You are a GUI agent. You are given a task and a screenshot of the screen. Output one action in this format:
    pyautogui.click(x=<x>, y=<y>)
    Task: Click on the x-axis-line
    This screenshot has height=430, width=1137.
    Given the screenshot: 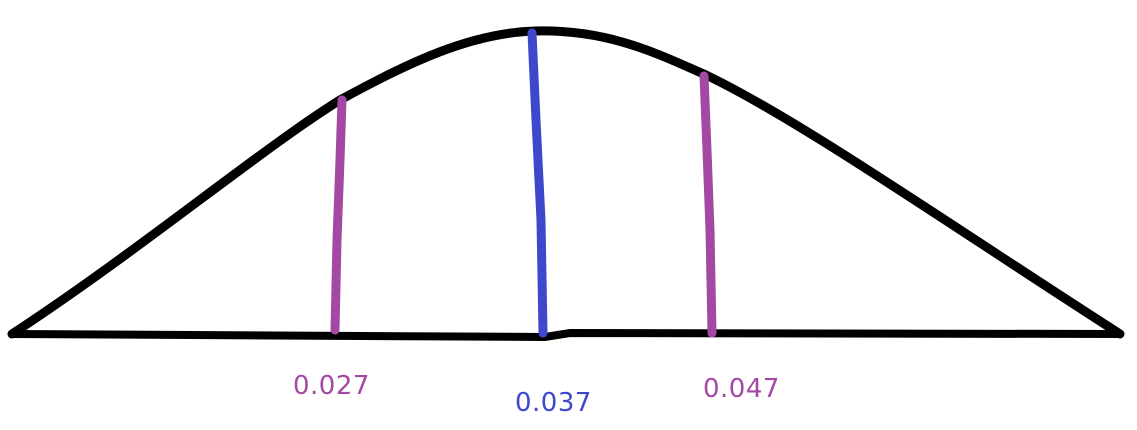 What is the action you would take?
    pyautogui.click(x=566, y=335)
    